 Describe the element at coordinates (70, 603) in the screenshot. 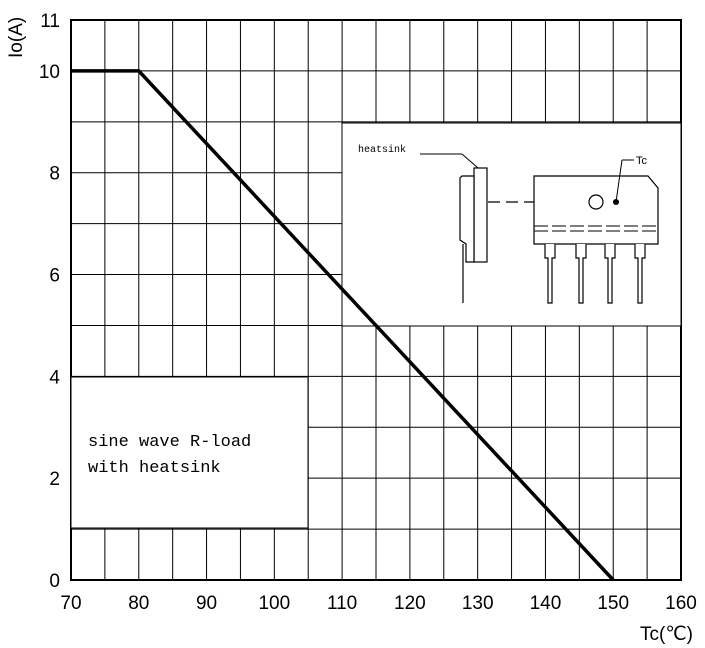

I see `x-tick-label: 70` at that location.